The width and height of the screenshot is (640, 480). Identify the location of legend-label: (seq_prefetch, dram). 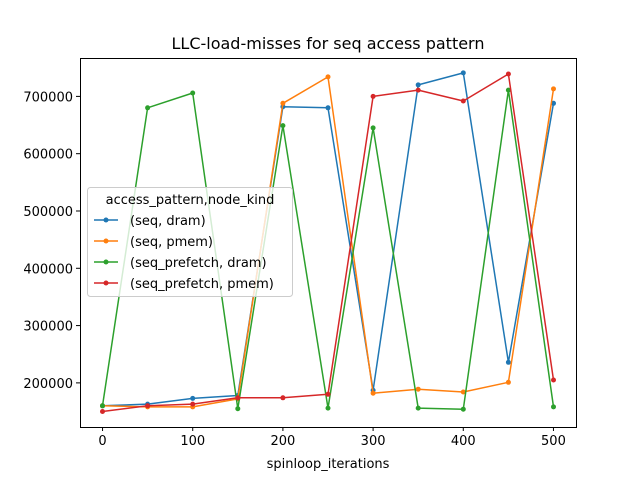
(198, 263).